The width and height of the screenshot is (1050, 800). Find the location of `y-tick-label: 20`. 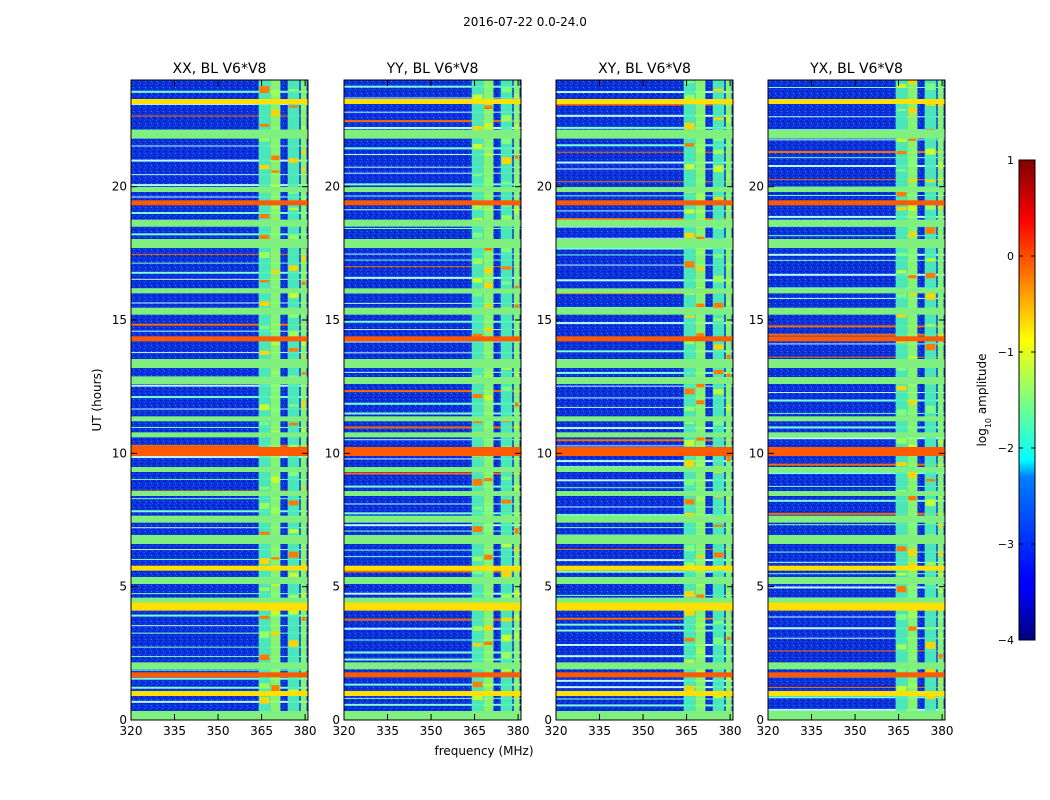

y-tick-label: 20 is located at coordinates (756, 187).